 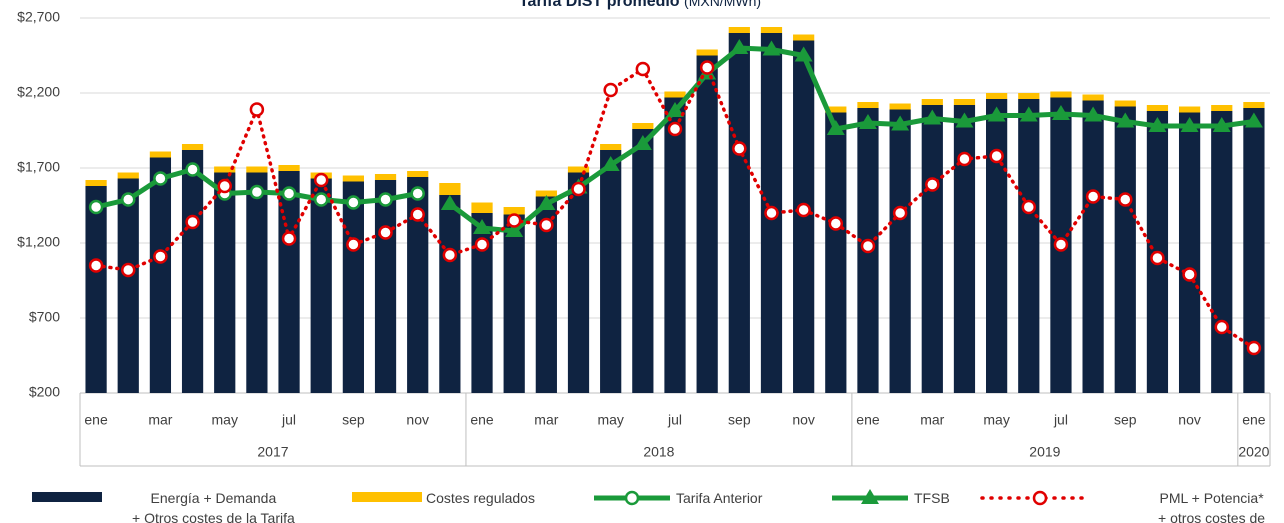 What do you see at coordinates (1044, 452) in the screenshot?
I see `year-label: 2019` at bounding box center [1044, 452].